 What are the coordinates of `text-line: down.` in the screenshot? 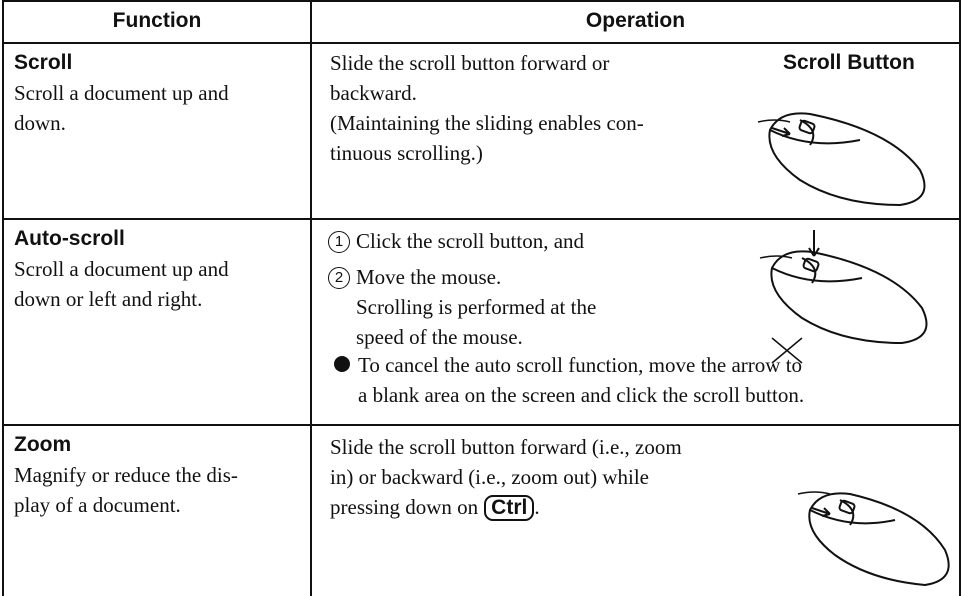 It's located at (40, 123).